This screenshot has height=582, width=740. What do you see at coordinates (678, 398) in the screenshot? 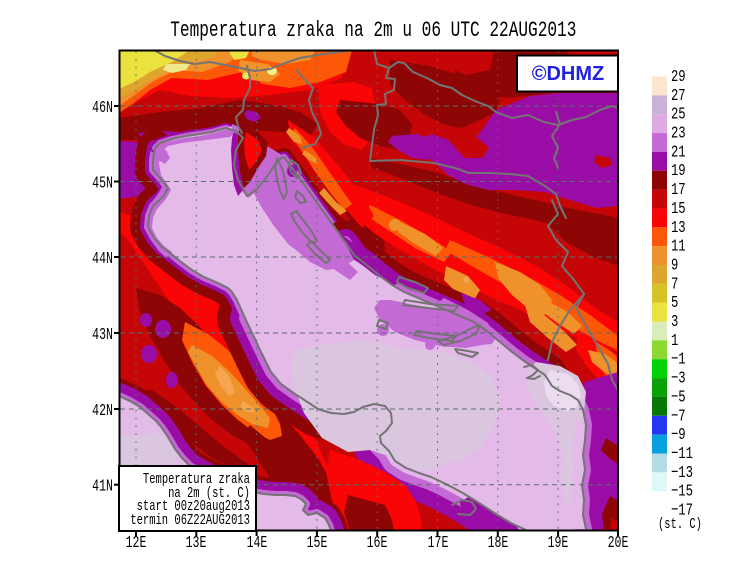
I see `svg-text: −5` at bounding box center [678, 398].